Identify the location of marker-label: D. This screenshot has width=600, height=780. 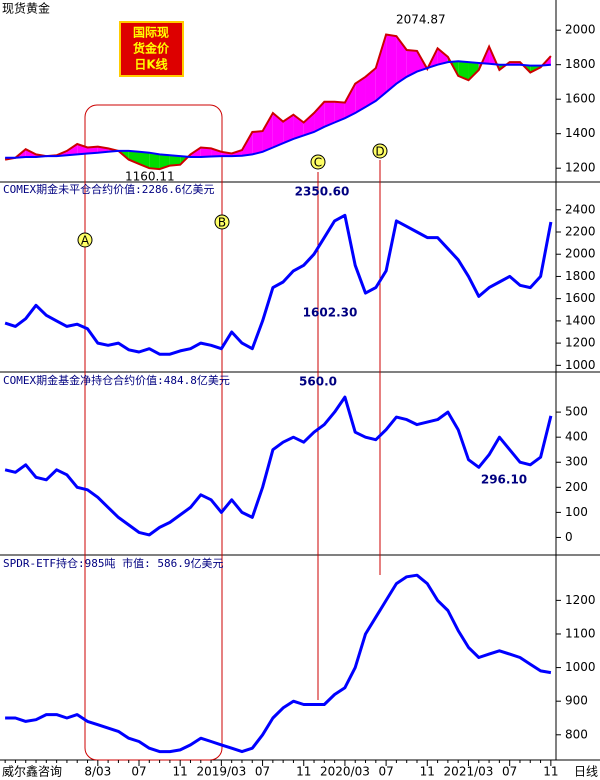
(379, 152).